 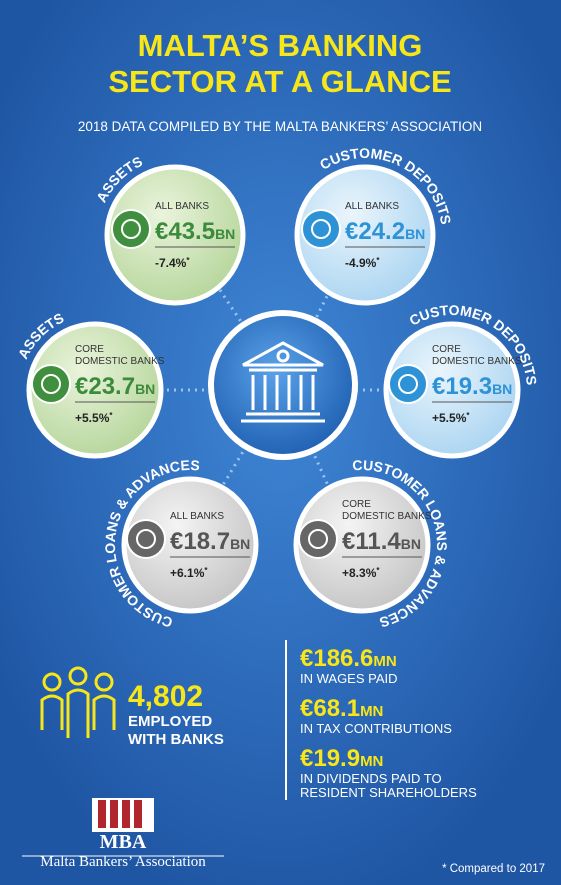 I want to click on stat-num: €68.1, so click(x=330, y=708).